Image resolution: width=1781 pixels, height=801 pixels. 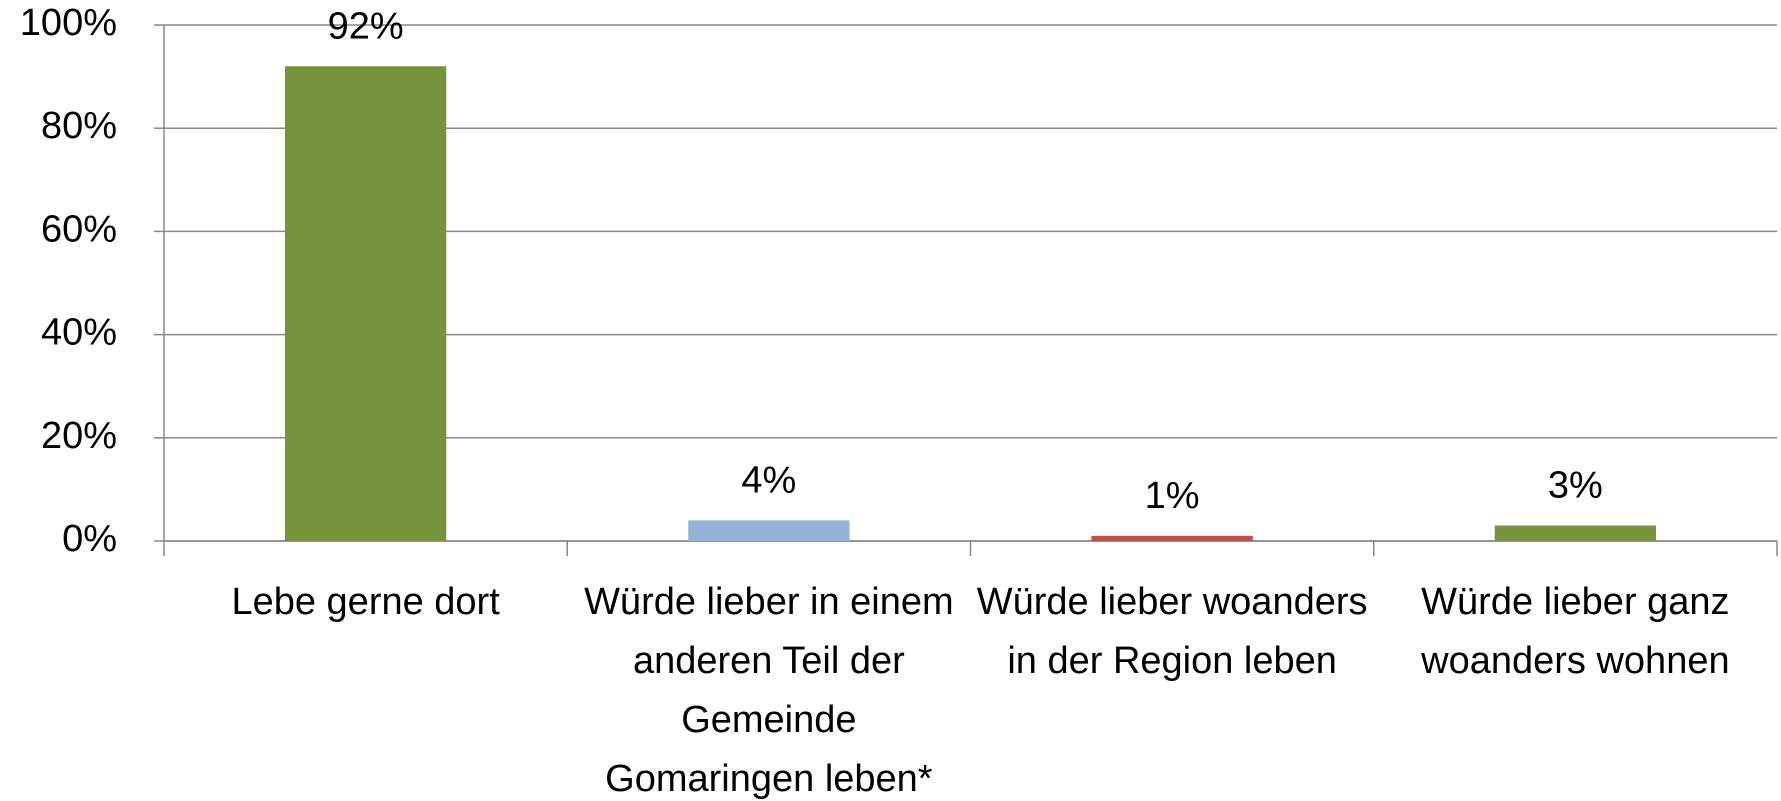 I want to click on x-tick-label: Würde lieber ganz woanders wohnen, so click(x=1575, y=631).